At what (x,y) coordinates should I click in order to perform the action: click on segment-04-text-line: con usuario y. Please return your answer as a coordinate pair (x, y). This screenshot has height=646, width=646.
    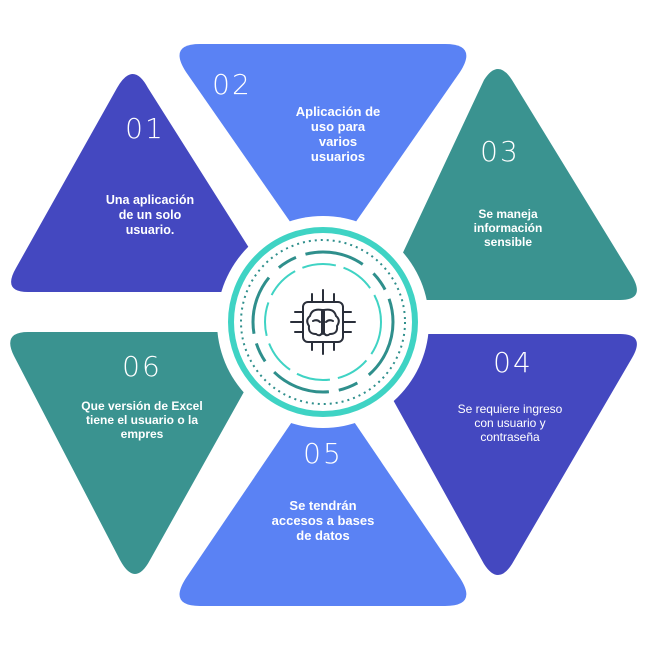
    Looking at the image, I should click on (509, 423).